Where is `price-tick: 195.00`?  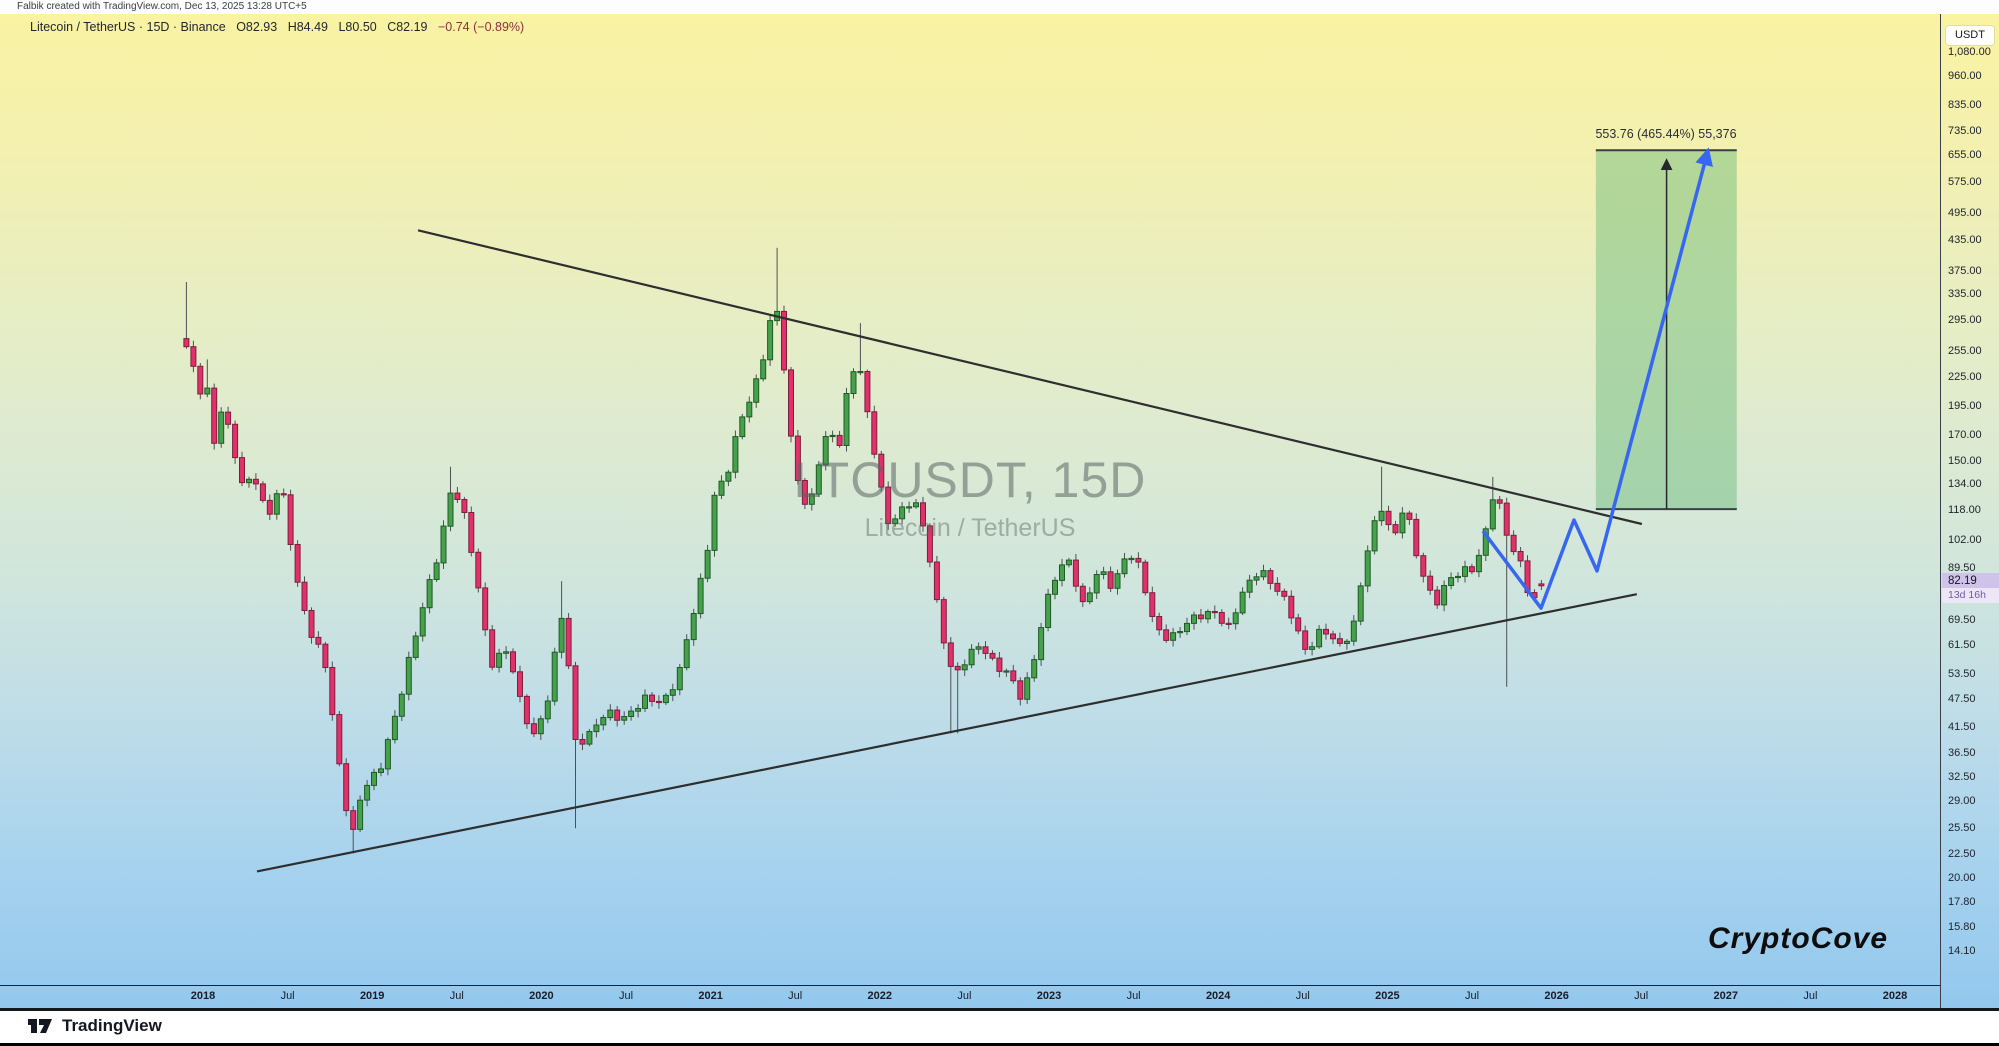 price-tick: 195.00 is located at coordinates (1965, 406).